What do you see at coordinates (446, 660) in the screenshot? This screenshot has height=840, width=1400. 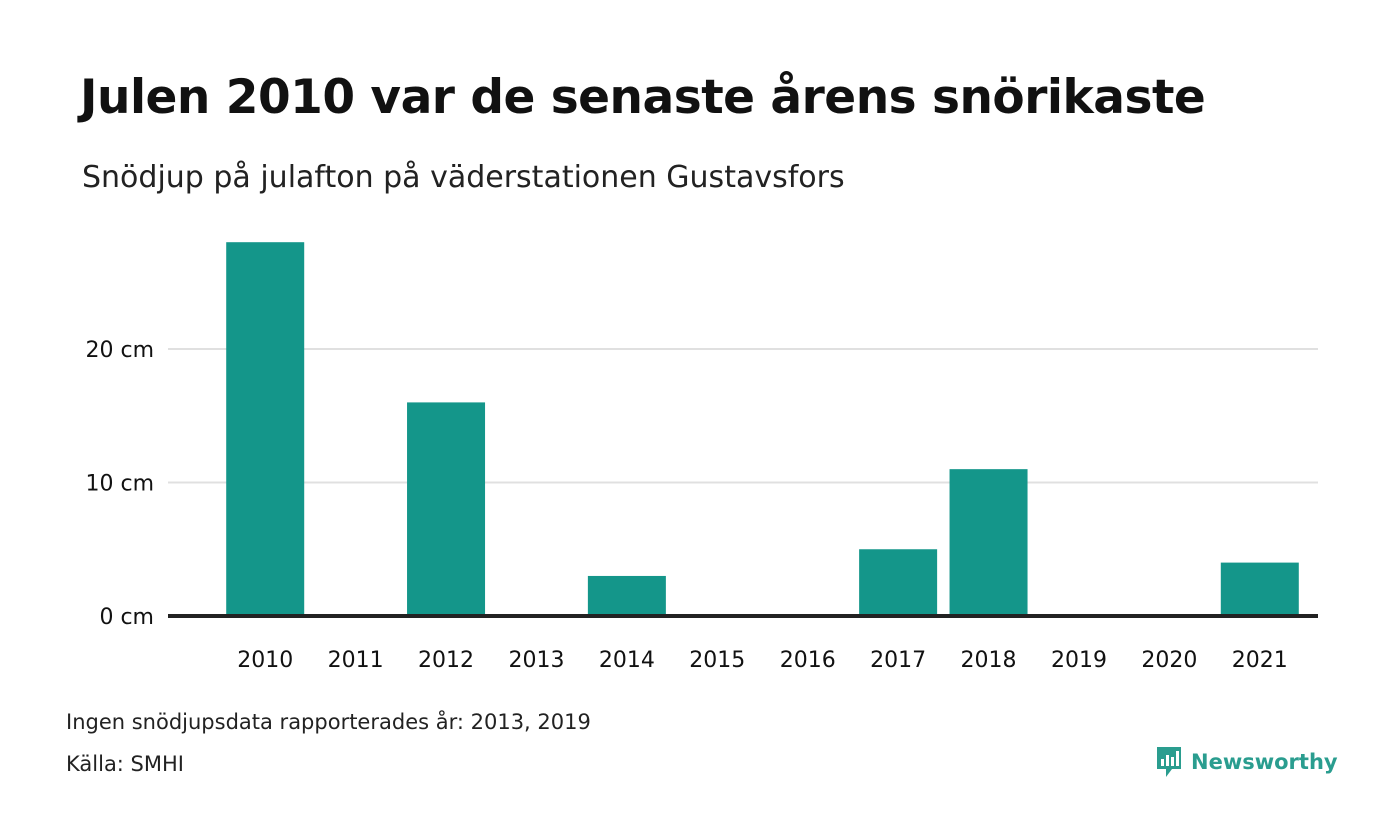 I see `x-tick-label: 2012` at bounding box center [446, 660].